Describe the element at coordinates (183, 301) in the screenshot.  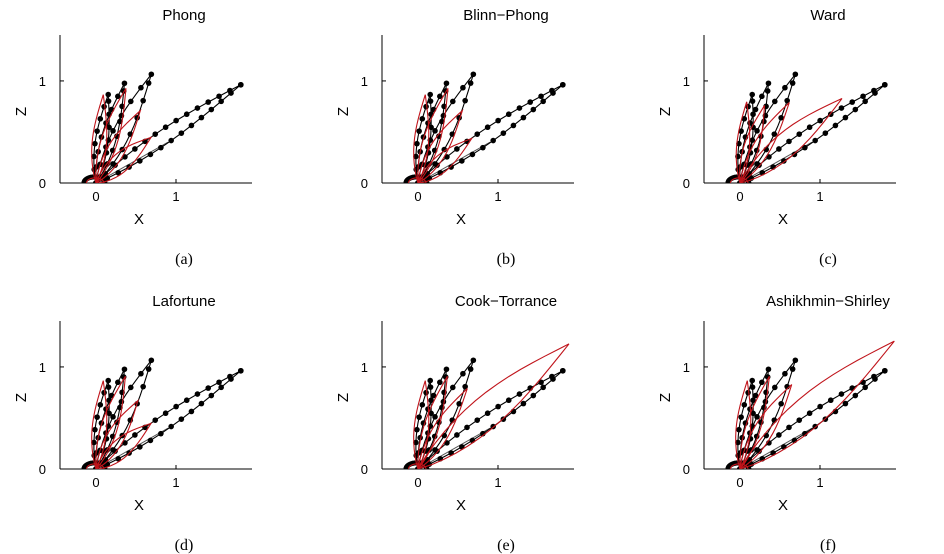
I see `panel-title: Lafortune` at that location.